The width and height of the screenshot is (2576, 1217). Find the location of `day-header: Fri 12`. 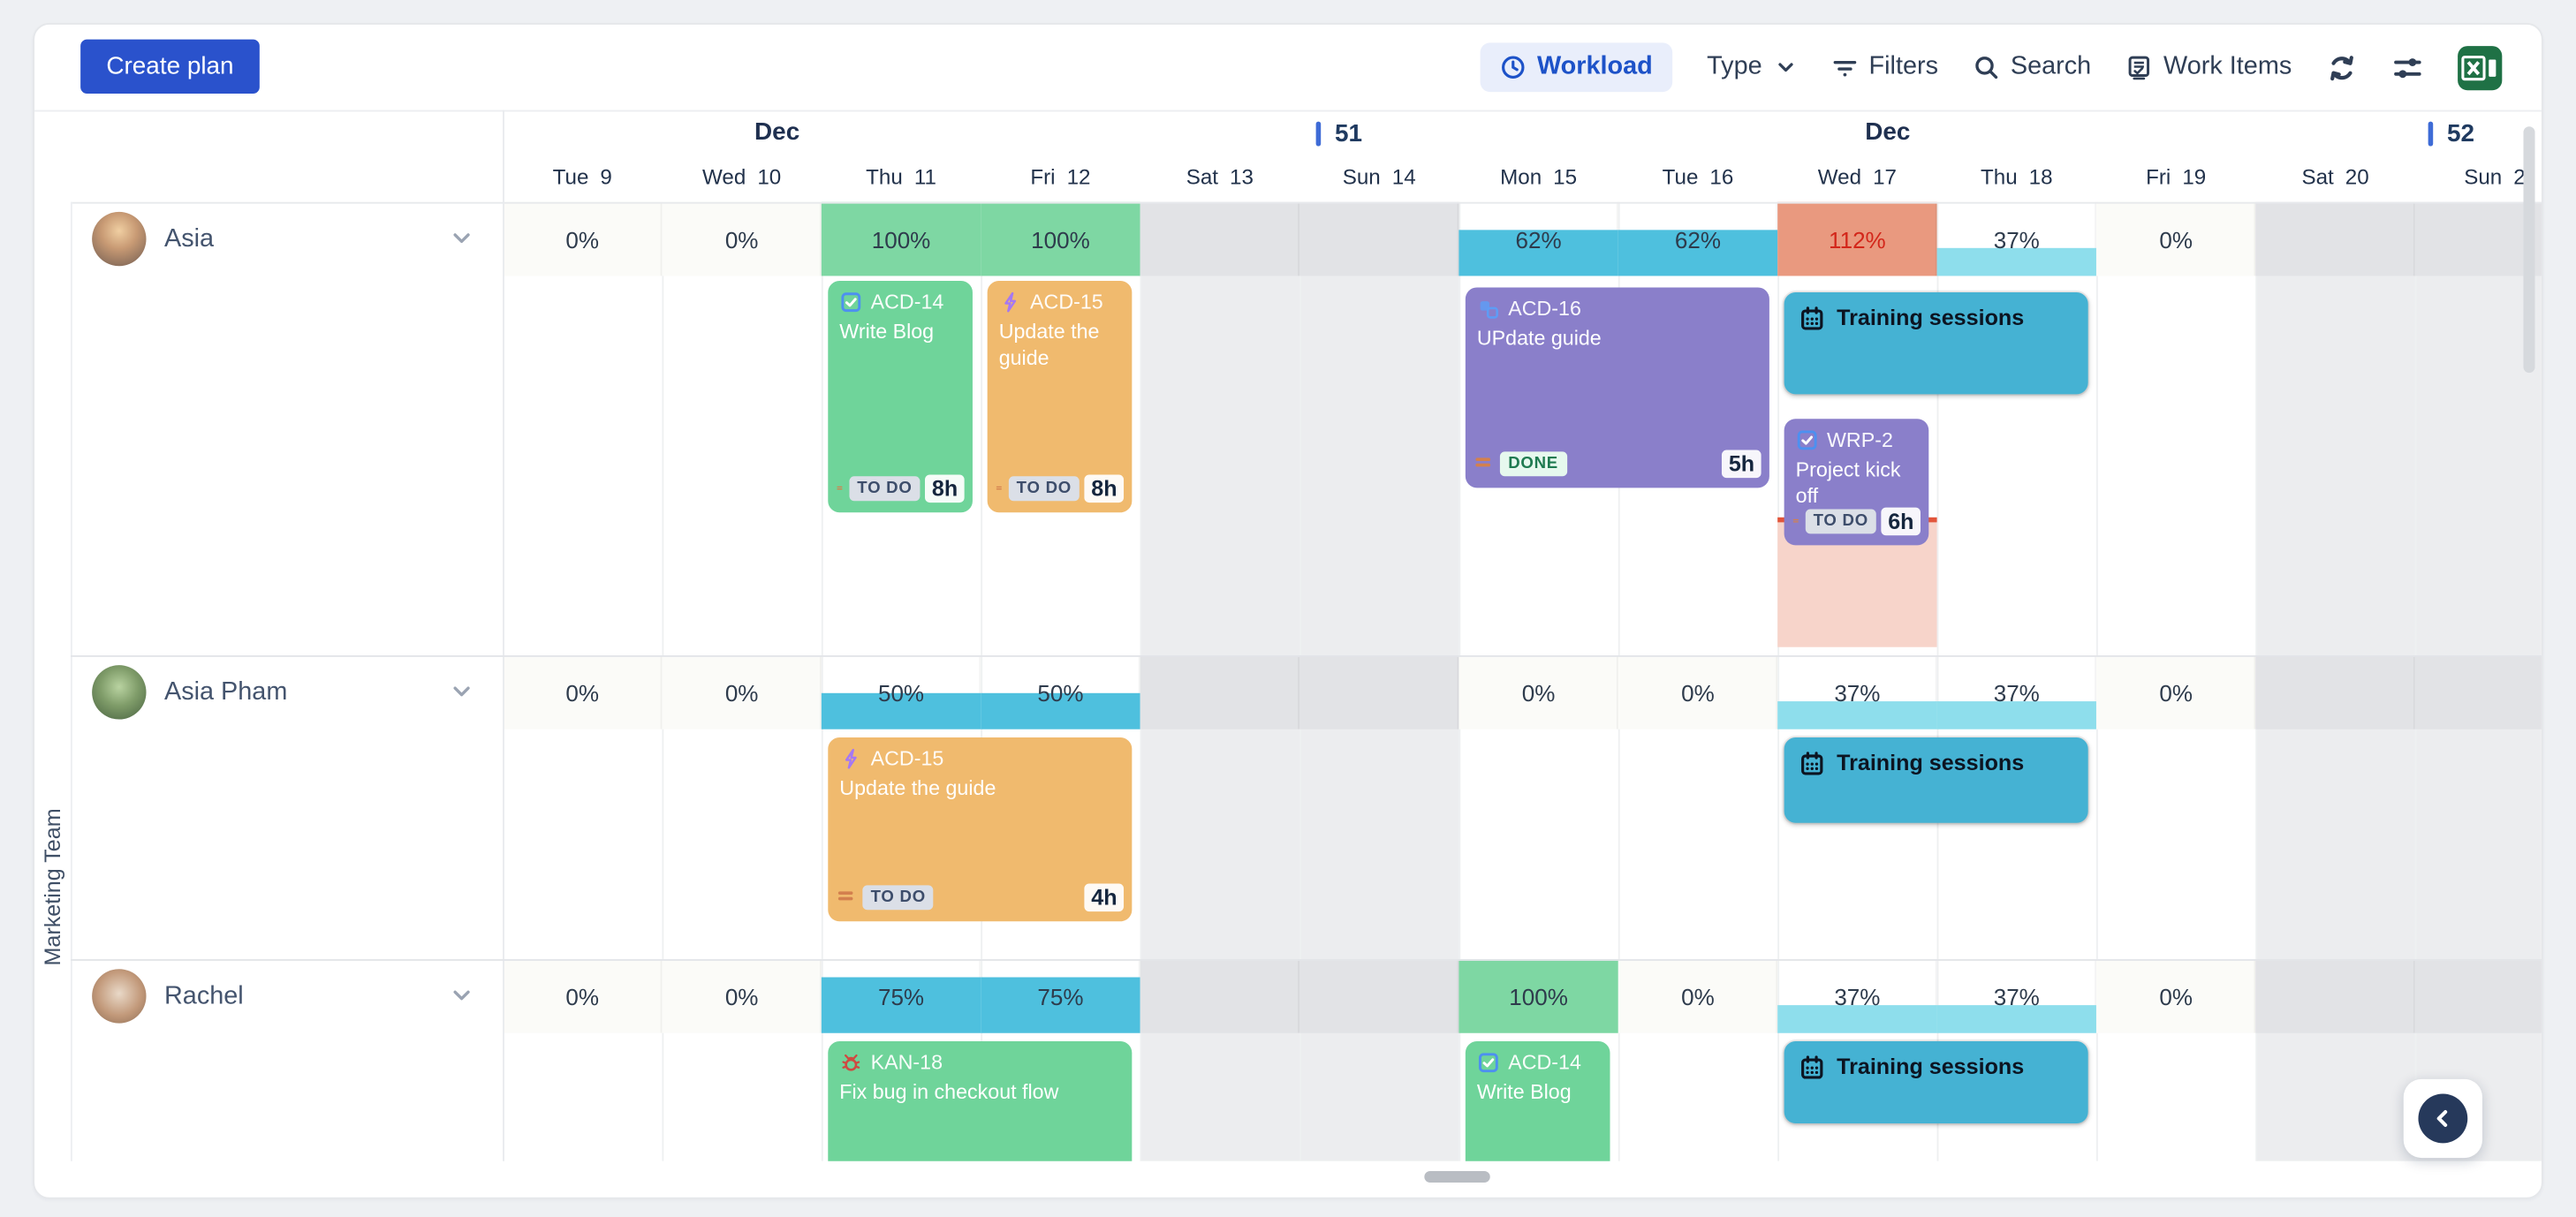

day-header: Fri 12 is located at coordinates (1060, 177).